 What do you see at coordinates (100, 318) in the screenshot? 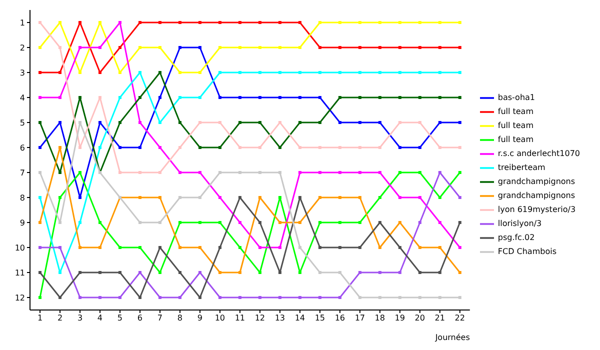
I see `x-tick-label: 4` at bounding box center [100, 318].